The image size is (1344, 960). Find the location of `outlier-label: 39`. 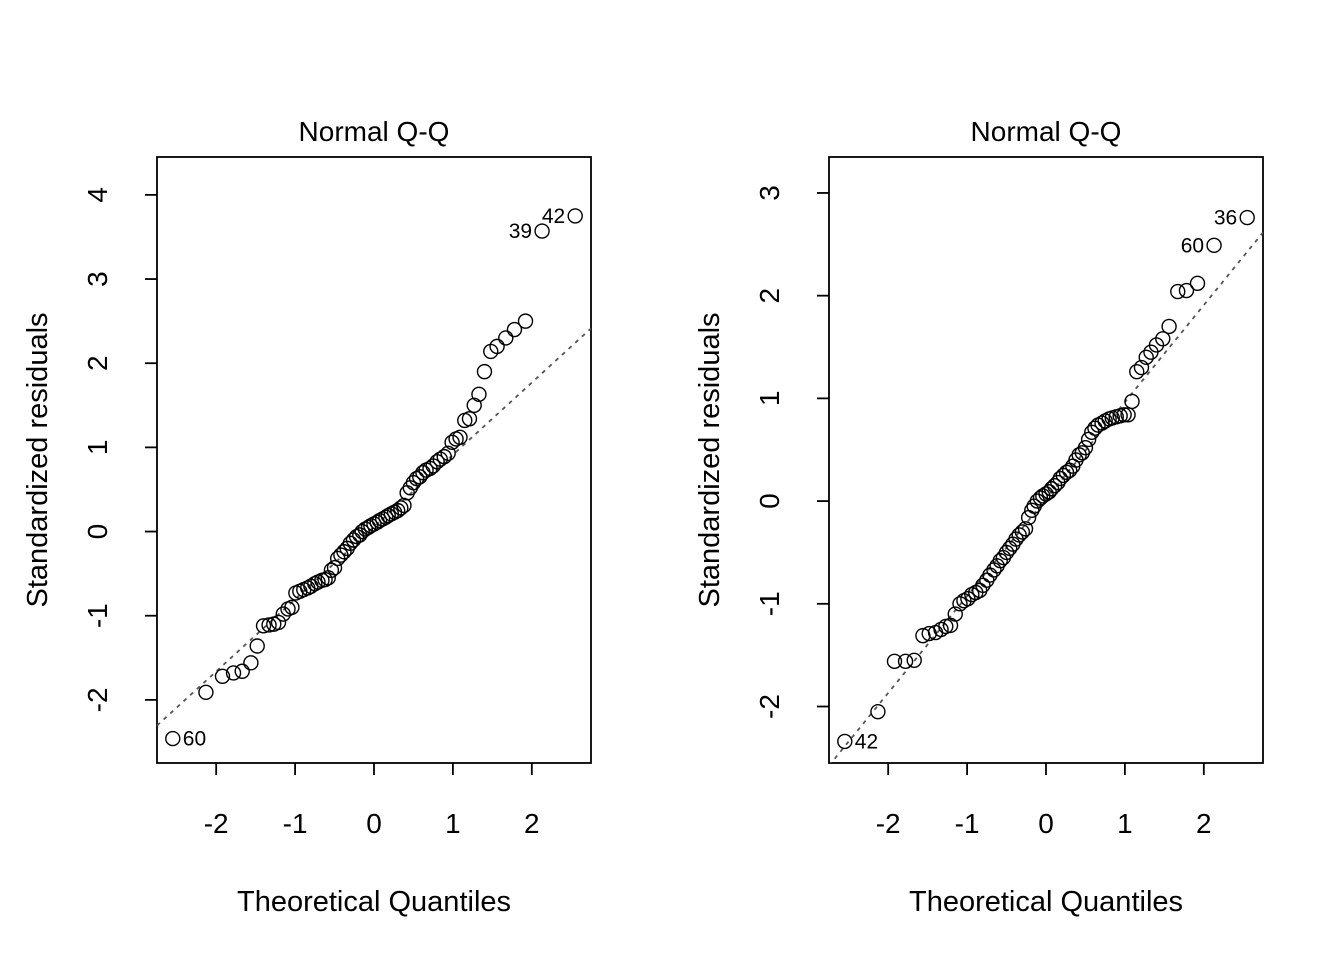

outlier-label: 39 is located at coordinates (520, 231).